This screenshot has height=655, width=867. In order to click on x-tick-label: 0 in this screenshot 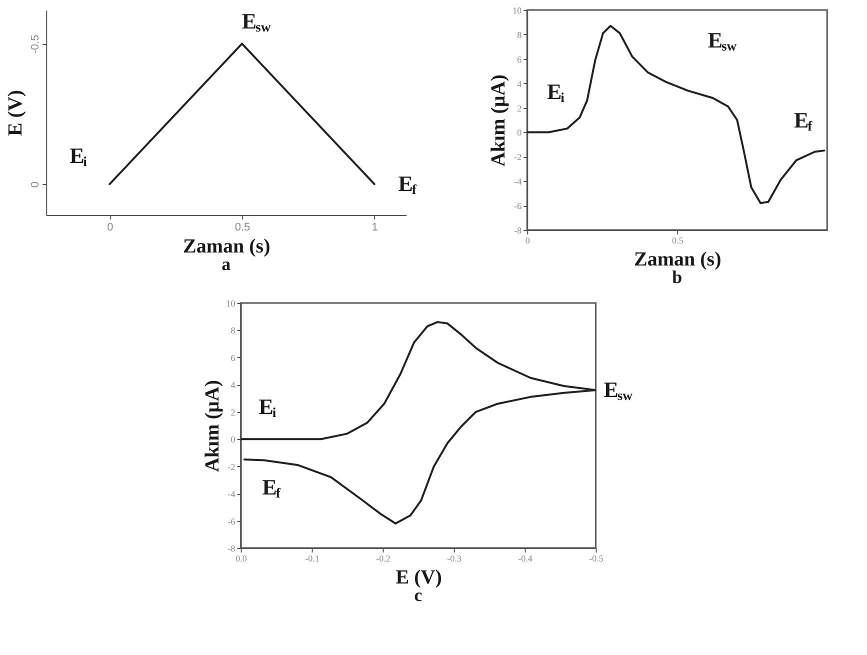, I will do `click(110, 228)`.